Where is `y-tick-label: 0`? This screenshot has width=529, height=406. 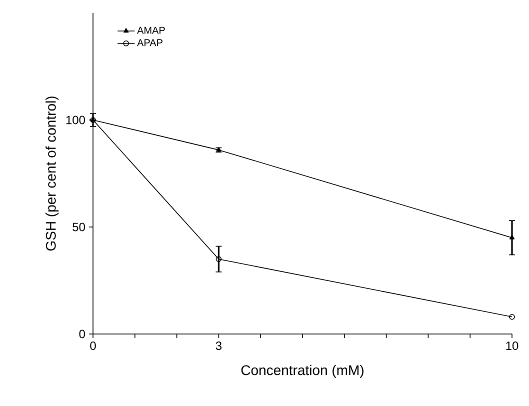 y-tick-label: 0 is located at coordinates (82, 334).